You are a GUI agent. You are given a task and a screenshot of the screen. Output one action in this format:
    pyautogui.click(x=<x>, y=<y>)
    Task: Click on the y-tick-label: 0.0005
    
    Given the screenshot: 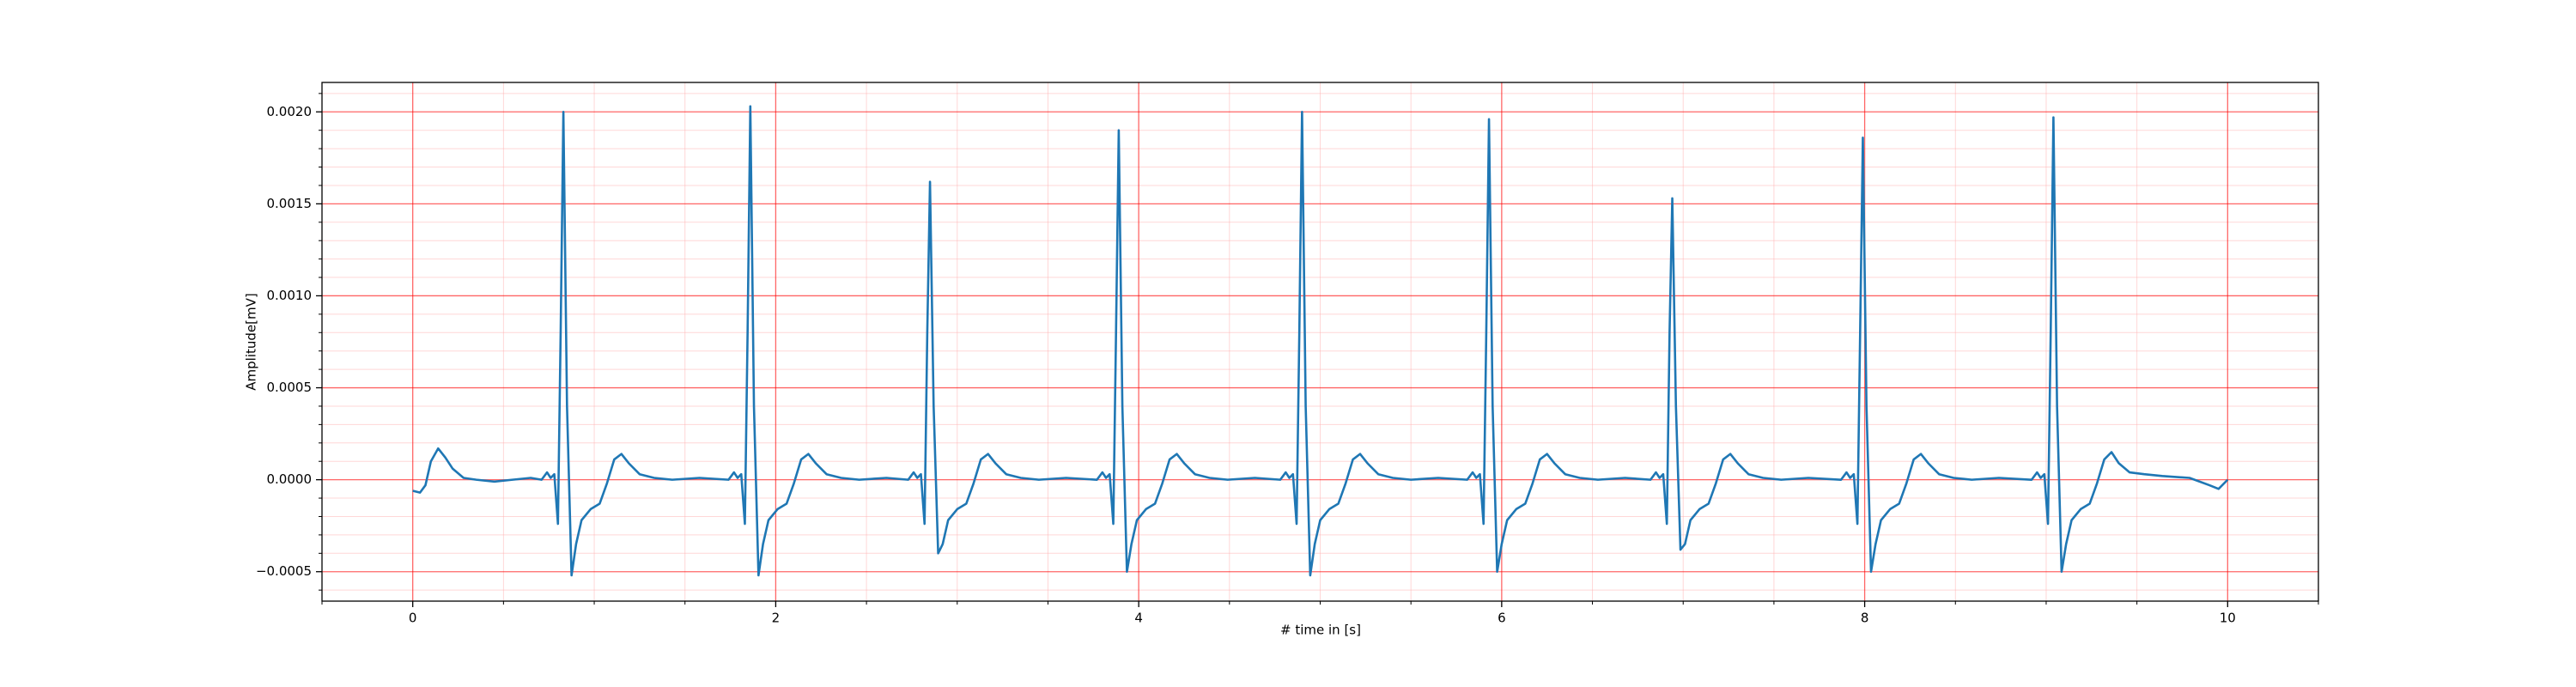 What is the action you would take?
    pyautogui.click(x=290, y=387)
    